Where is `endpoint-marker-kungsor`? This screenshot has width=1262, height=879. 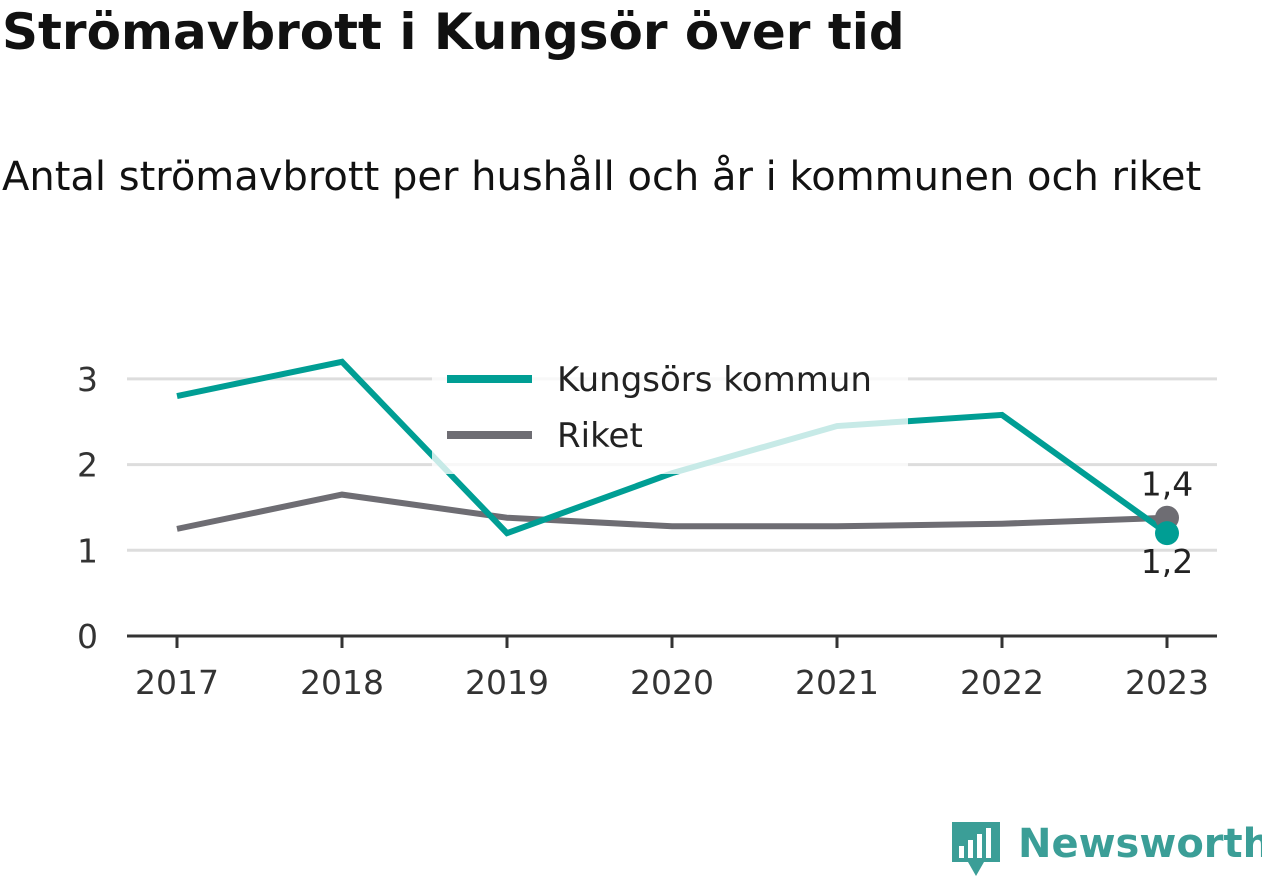
endpoint-marker-kungsor is located at coordinates (1167, 533).